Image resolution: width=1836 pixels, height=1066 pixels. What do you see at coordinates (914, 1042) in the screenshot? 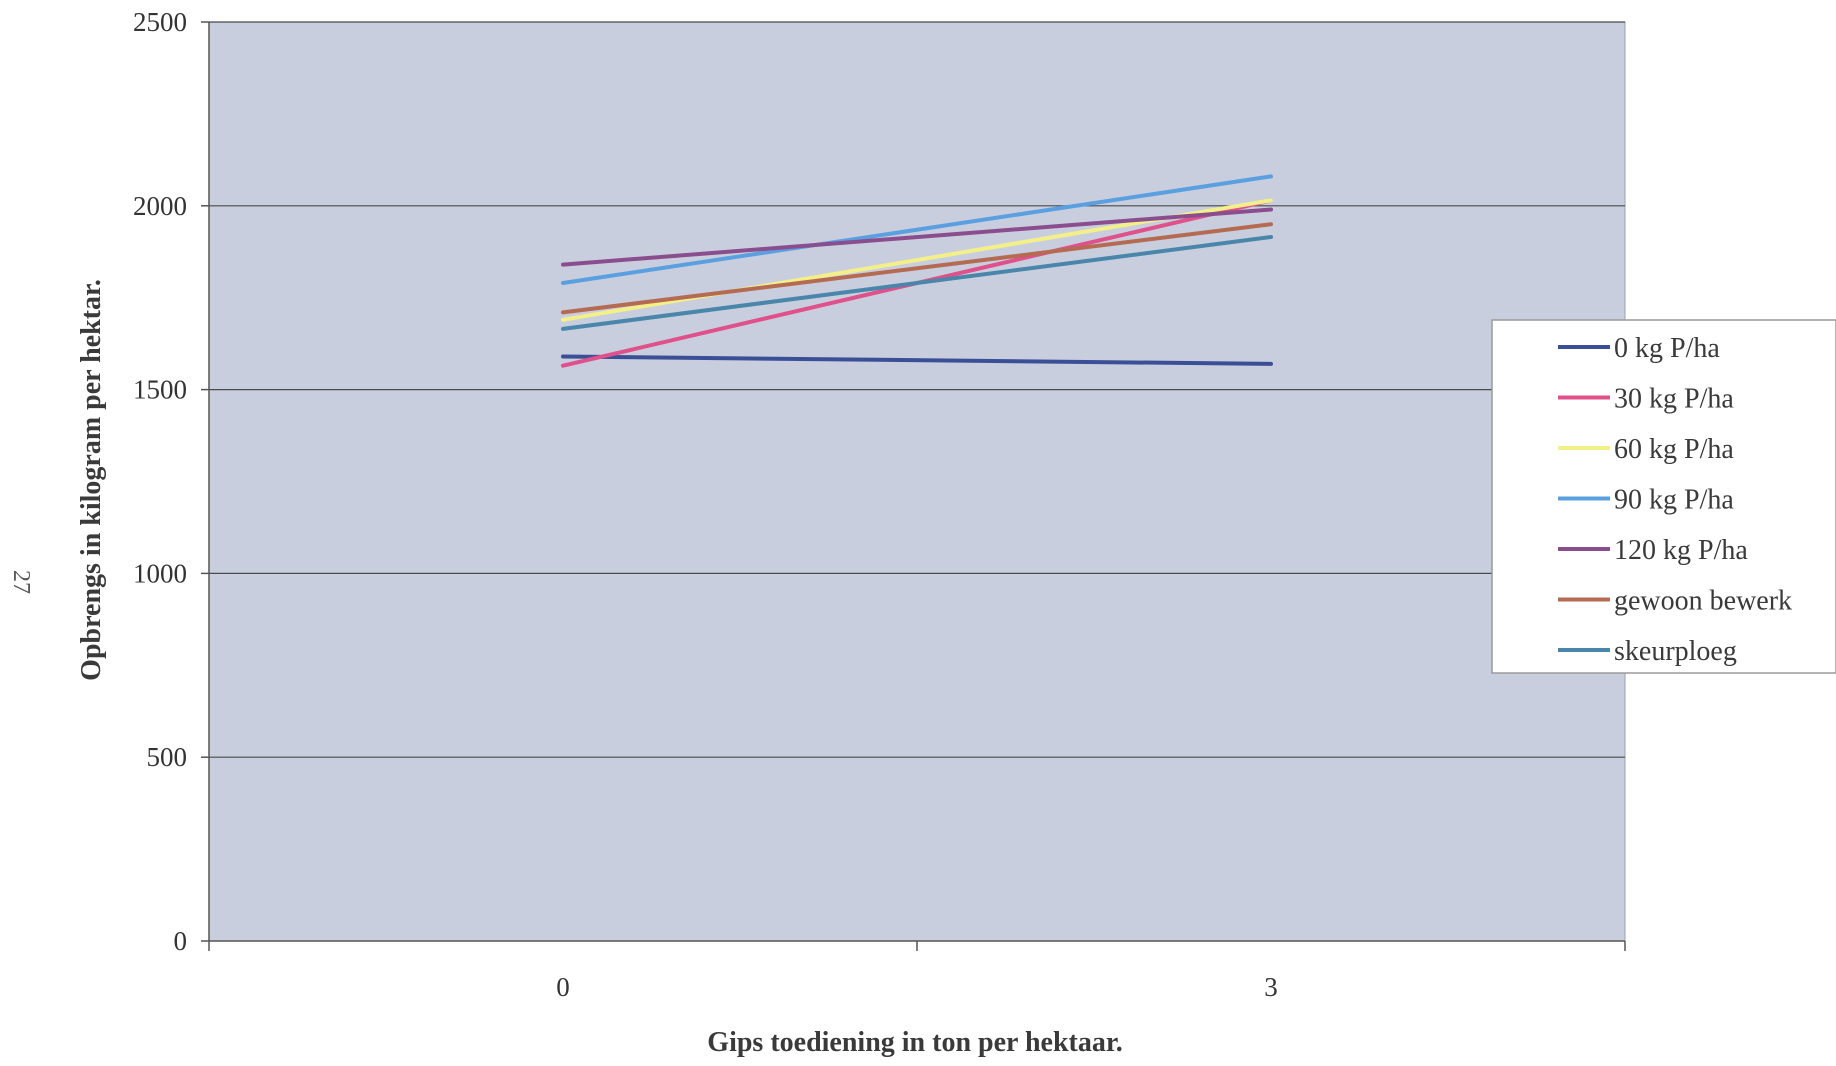
I see `x-axis-title: Gips toediening in ton per hektaar.` at bounding box center [914, 1042].